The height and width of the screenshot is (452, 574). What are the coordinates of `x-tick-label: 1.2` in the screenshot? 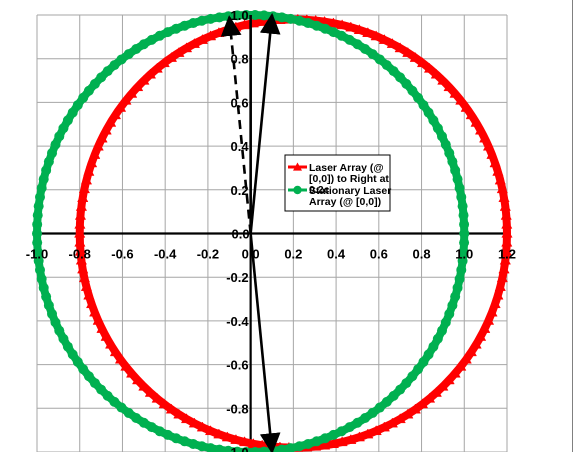 It's located at (507, 254).